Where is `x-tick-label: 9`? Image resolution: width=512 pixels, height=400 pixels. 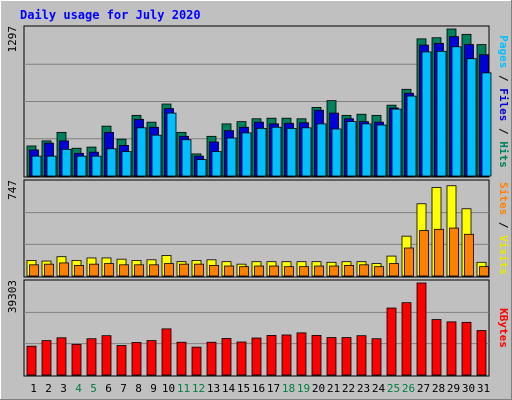
x-tick-label: 9 is located at coordinates (153, 388).